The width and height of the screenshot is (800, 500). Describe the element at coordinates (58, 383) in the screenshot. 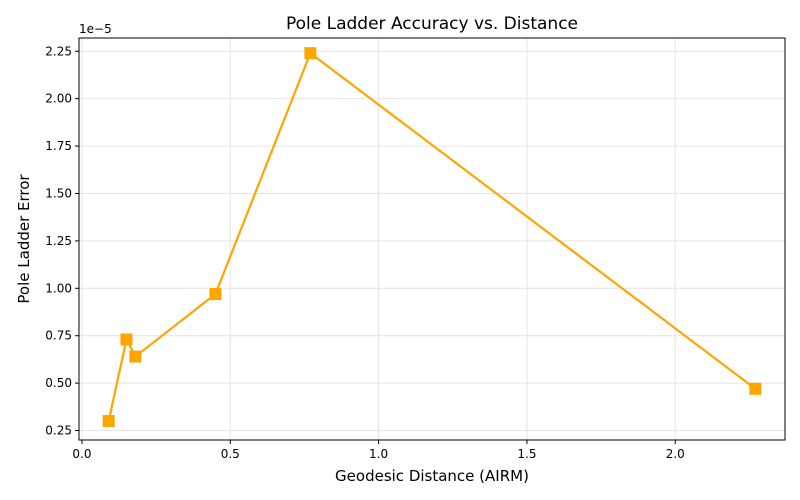

I see `y-tick-label: 0.50` at that location.